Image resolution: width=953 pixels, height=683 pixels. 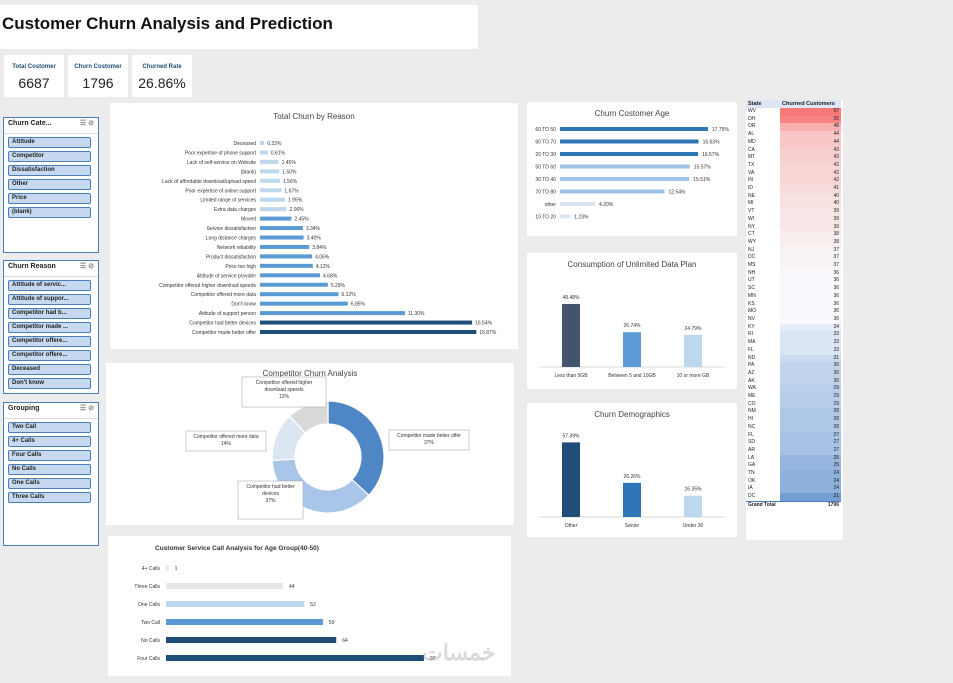 What do you see at coordinates (484, 324) in the screenshot?
I see `reason-value-label: 16.54%` at bounding box center [484, 324].